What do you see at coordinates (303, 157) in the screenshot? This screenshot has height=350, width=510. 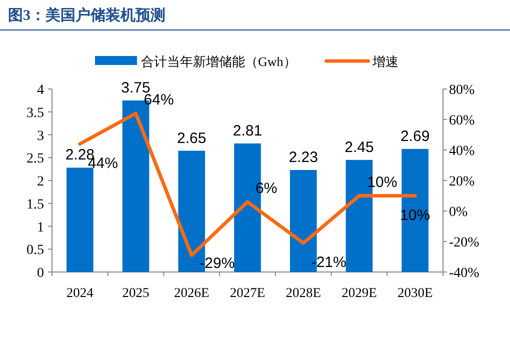 I see `data-label: 2.23` at bounding box center [303, 157].